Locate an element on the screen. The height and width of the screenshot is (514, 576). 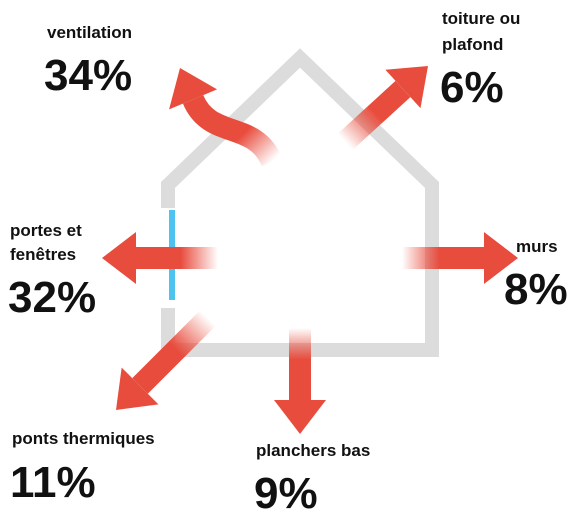
label: planchers bas is located at coordinates (313, 450).